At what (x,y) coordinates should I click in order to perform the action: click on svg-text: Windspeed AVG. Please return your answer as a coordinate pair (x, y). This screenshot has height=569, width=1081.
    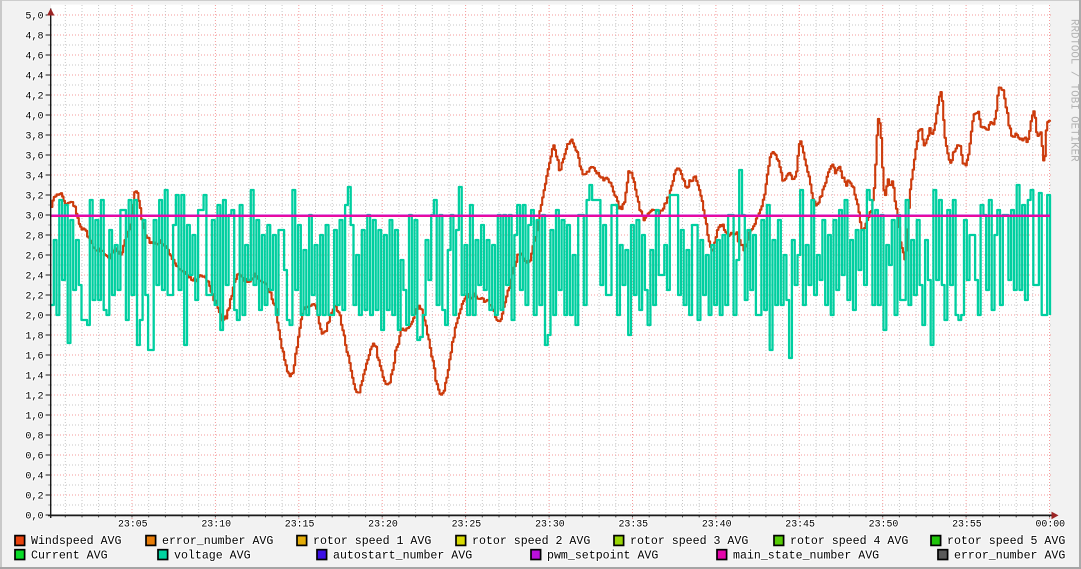
    Looking at the image, I should click on (76, 541).